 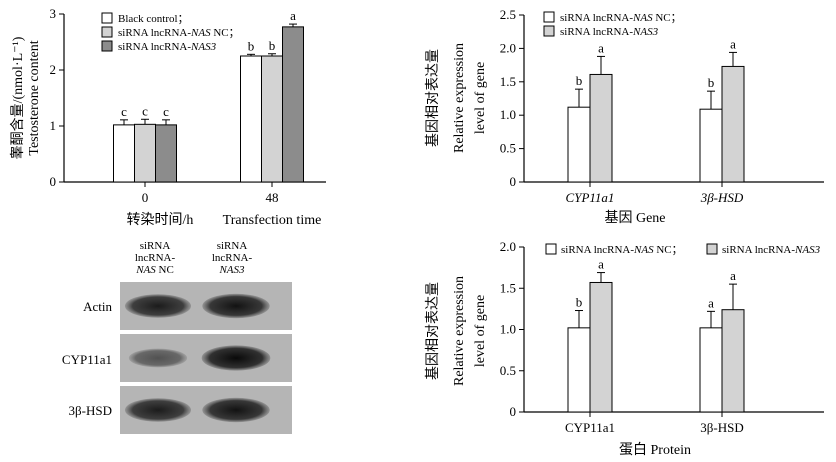 What do you see at coordinates (508, 14) in the screenshot?
I see `y-tick-label: 2.5` at bounding box center [508, 14].